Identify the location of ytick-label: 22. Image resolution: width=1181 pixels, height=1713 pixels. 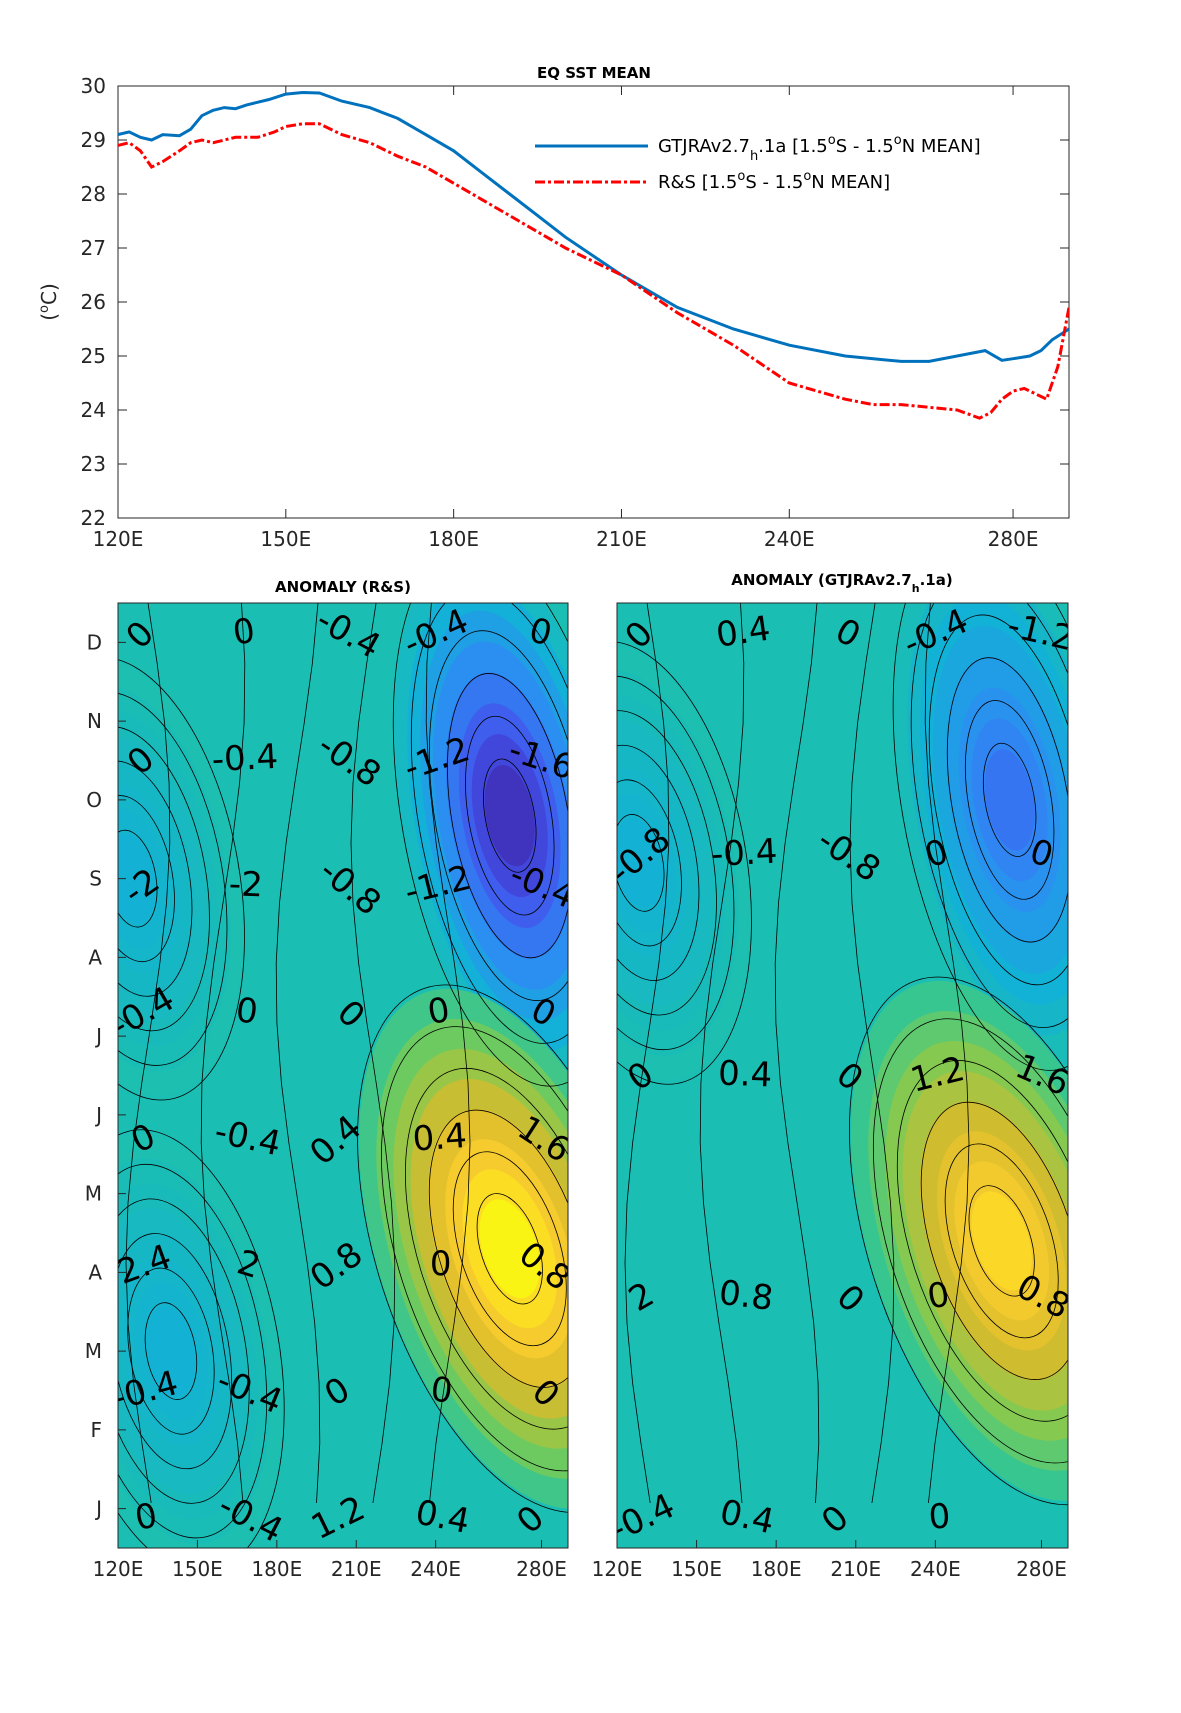
(93, 518).